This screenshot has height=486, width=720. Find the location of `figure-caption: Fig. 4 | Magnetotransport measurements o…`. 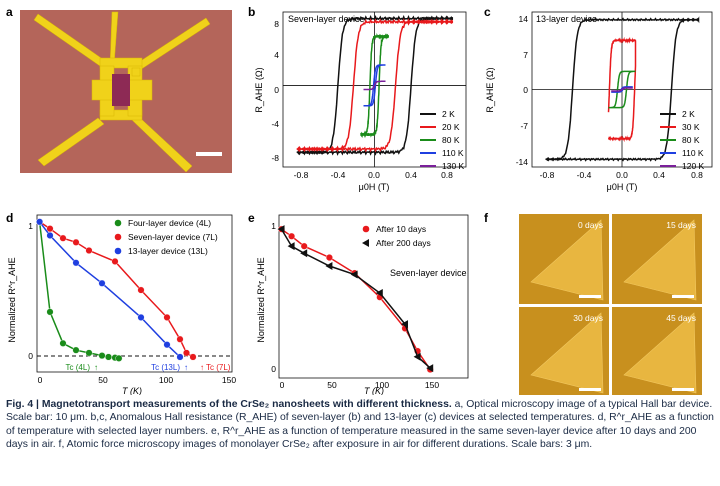

figure-caption: Fig. 4 | Magnetotransport measurements o… is located at coordinates (360, 425).